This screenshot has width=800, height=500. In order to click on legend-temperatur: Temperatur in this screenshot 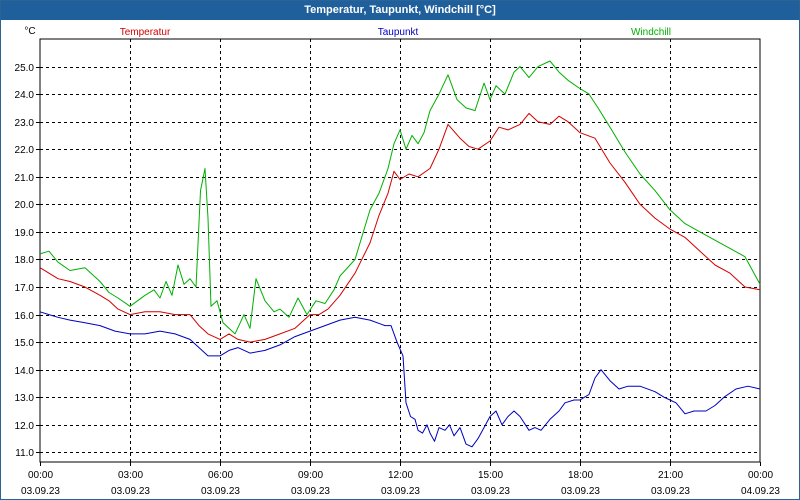, I will do `click(145, 32)`.